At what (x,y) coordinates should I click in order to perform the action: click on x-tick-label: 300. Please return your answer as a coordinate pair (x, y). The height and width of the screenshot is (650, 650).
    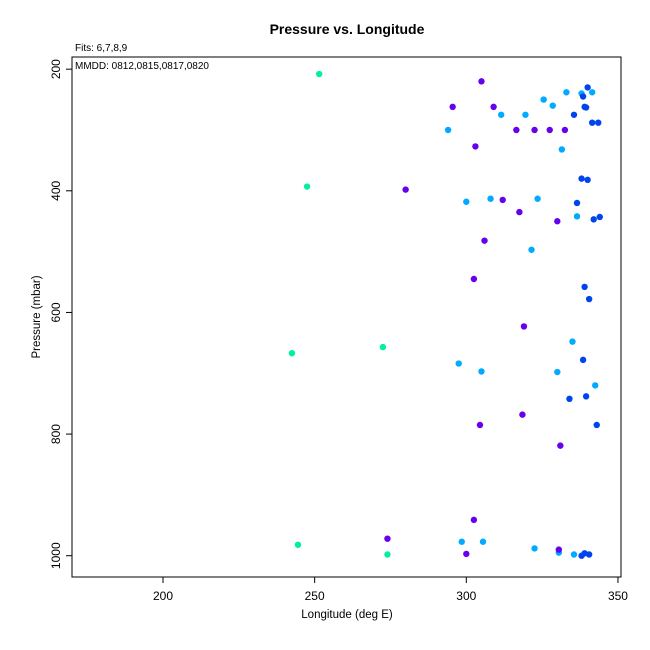
    Looking at the image, I should click on (466, 596).